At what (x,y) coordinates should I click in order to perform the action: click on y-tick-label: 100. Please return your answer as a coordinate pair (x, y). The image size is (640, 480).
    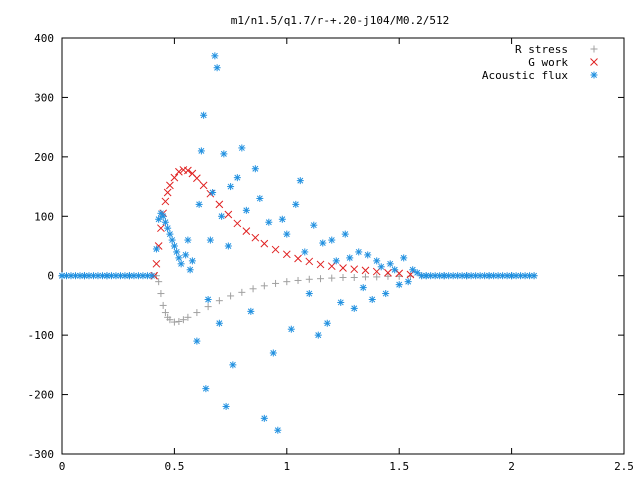
    Looking at the image, I should click on (44, 216).